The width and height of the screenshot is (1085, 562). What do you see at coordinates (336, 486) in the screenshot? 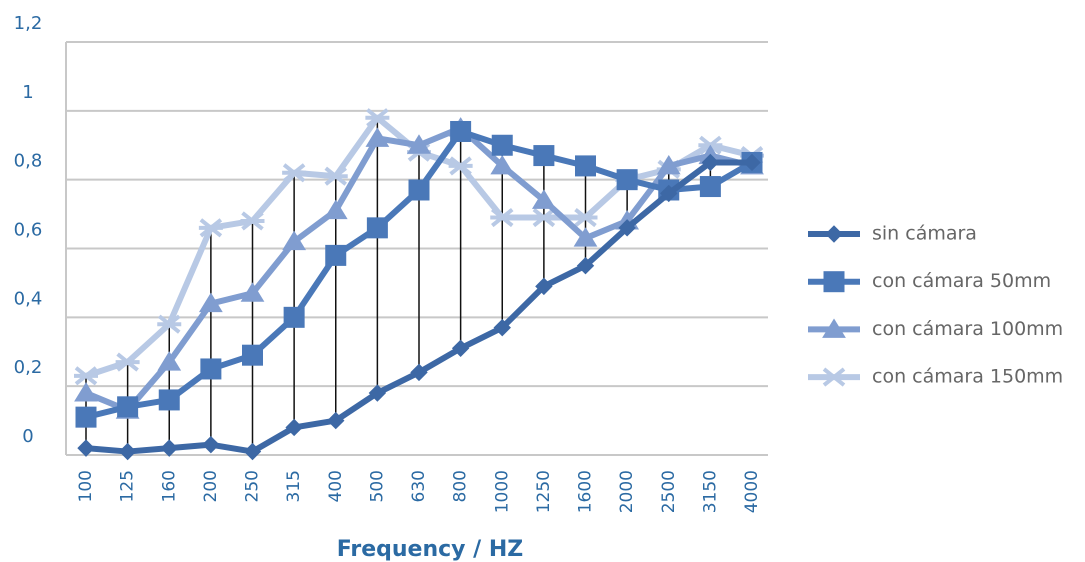
I see `x-tick-label: 400` at bounding box center [336, 486].